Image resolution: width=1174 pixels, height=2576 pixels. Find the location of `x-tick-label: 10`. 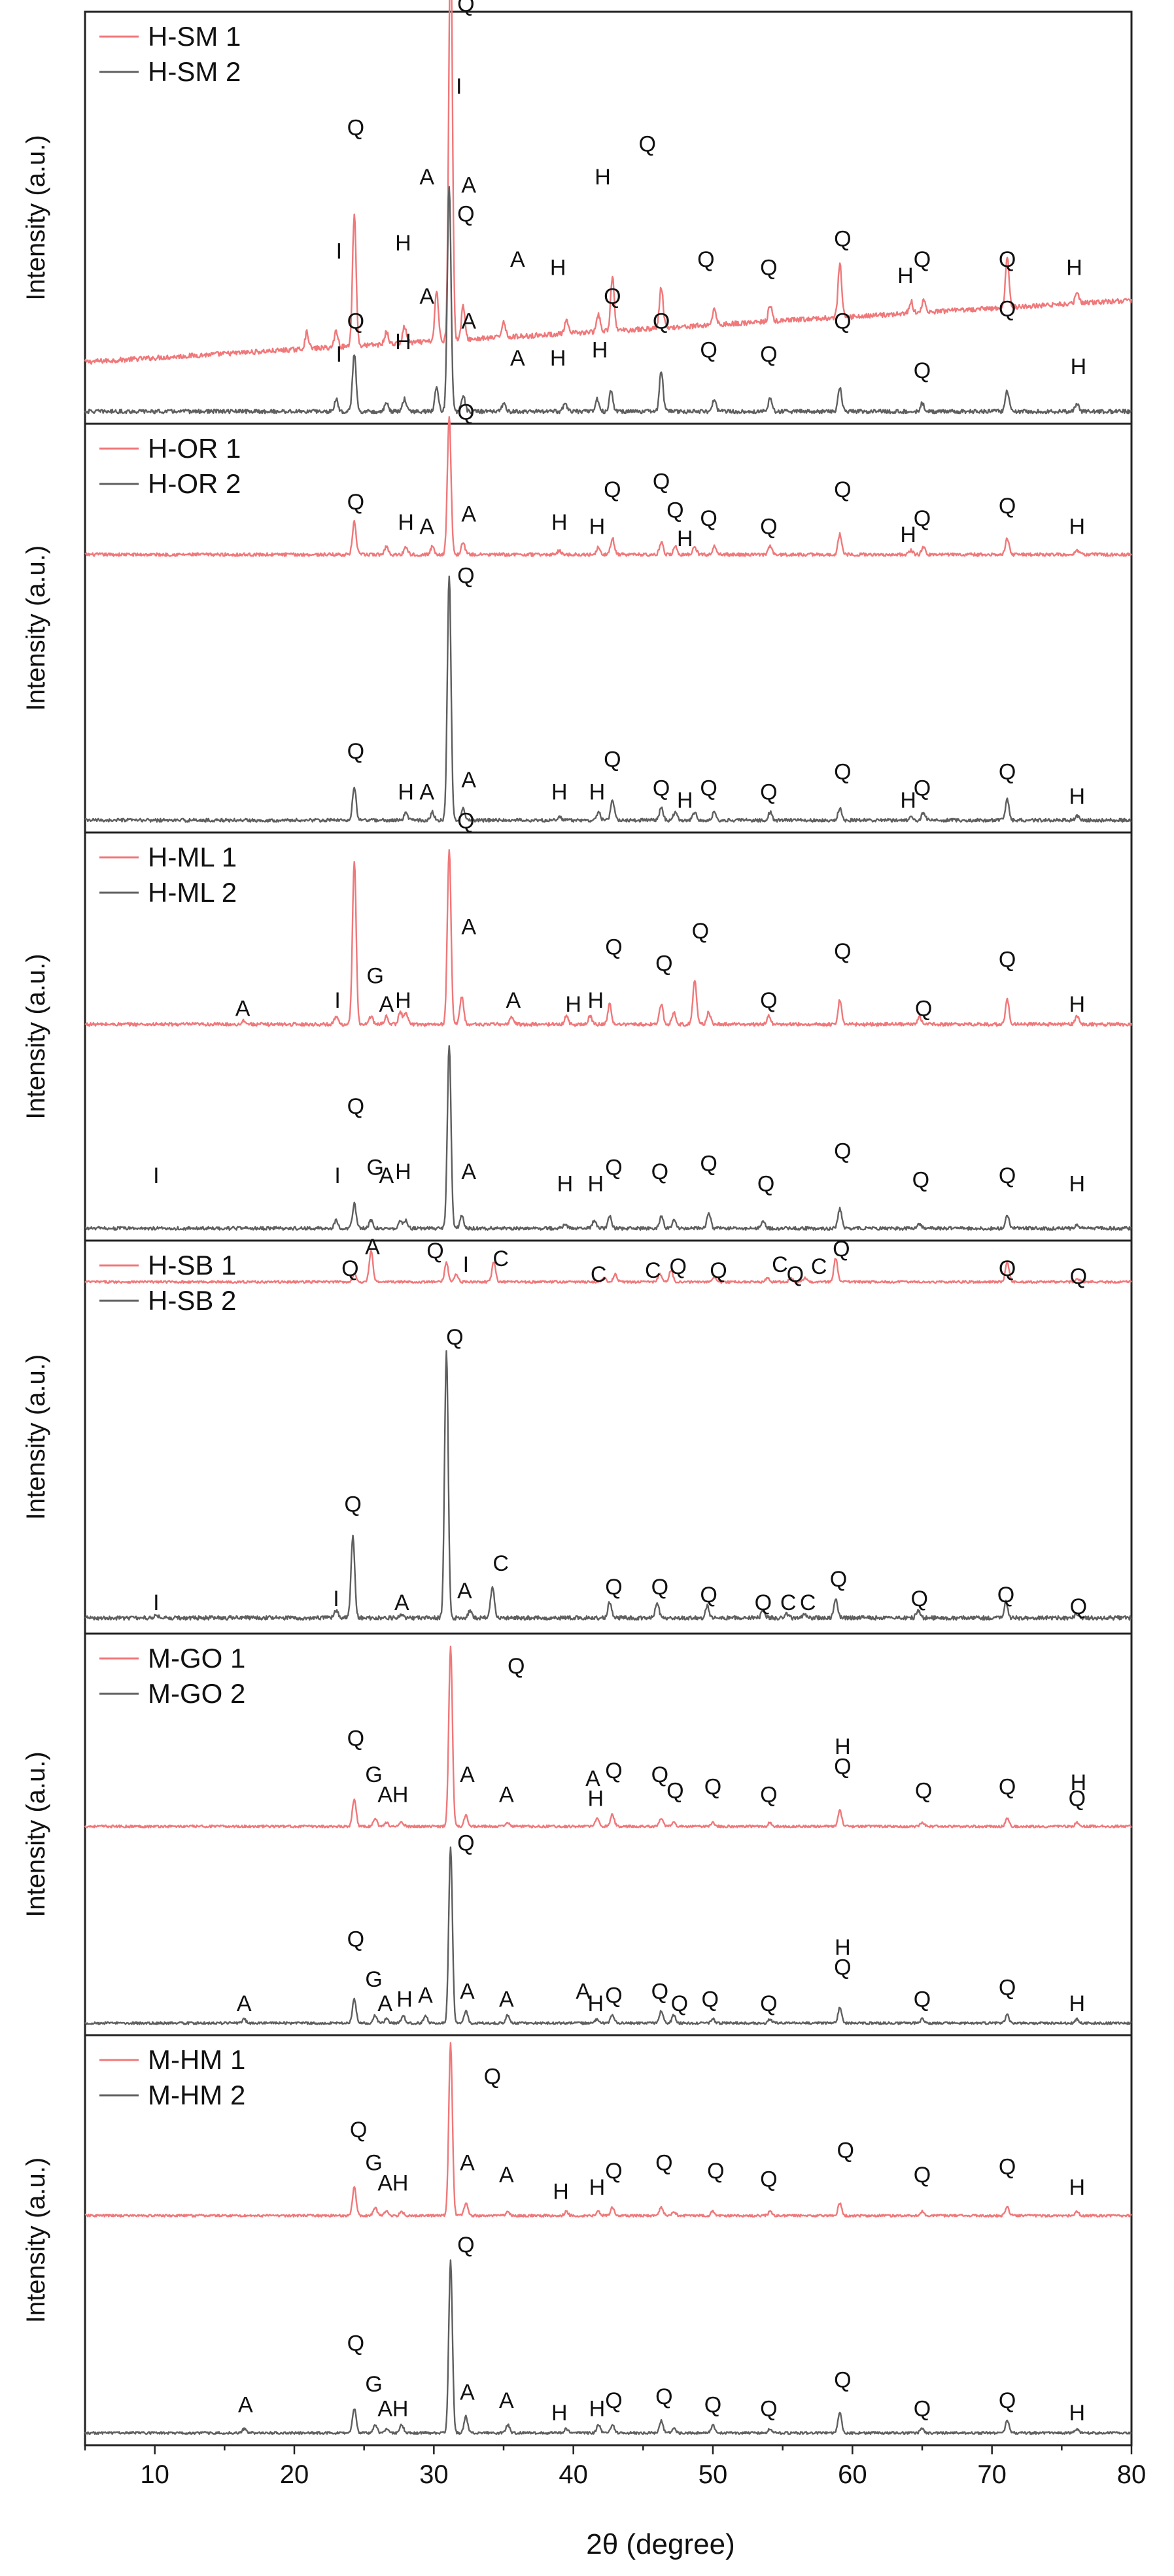

x-tick-label: 10 is located at coordinates (154, 2475).